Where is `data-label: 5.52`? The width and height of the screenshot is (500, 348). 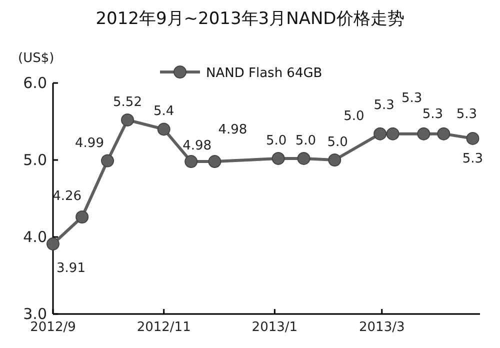 data-label: 5.52 is located at coordinates (127, 102).